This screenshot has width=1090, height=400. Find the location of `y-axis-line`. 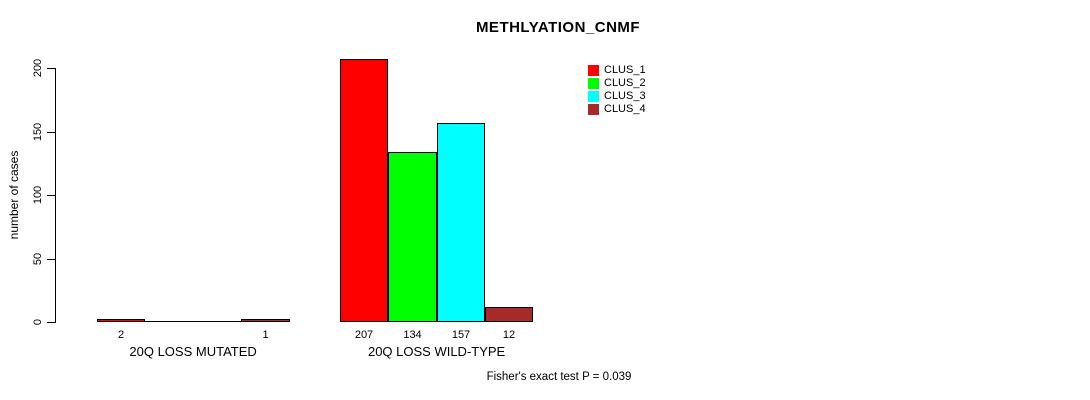

y-axis-line is located at coordinates (55, 195).